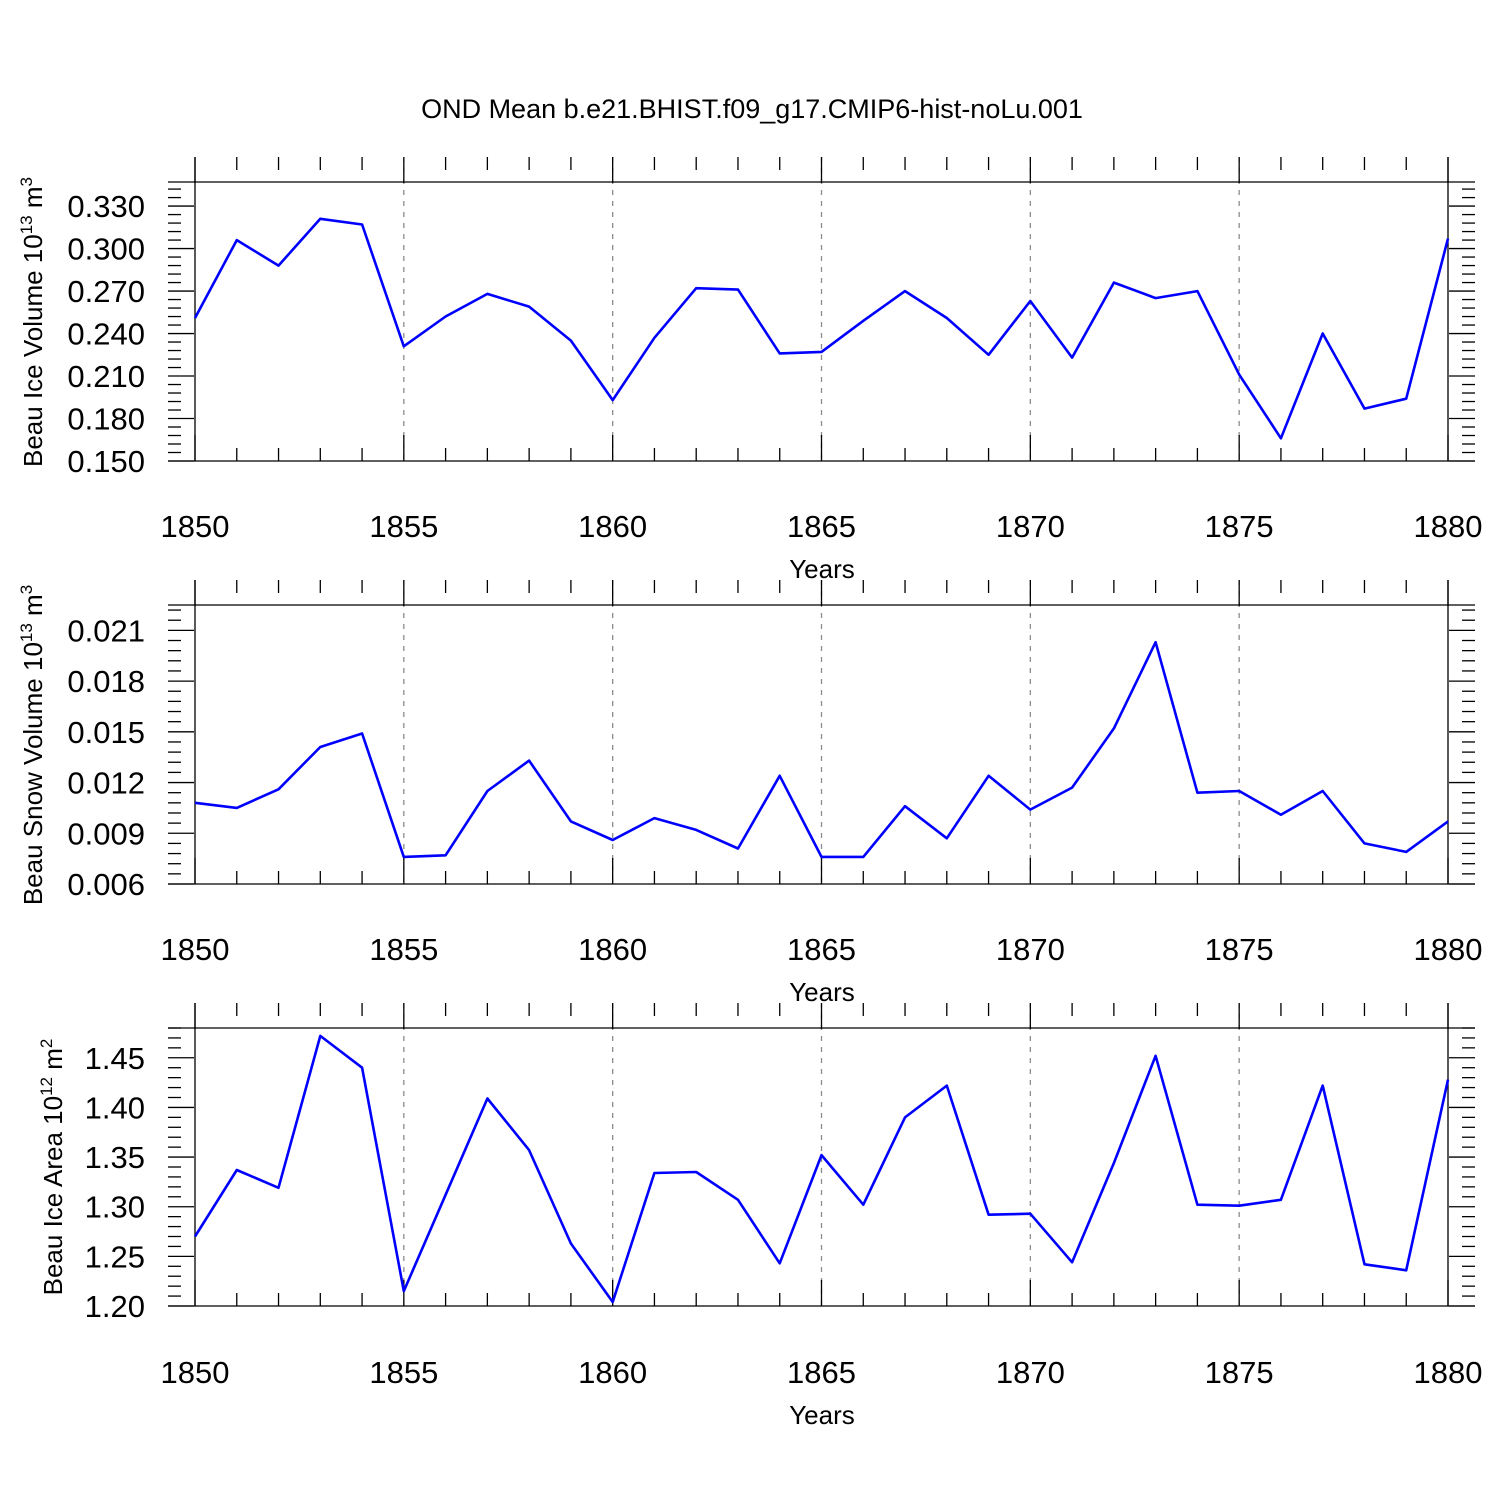 Image resolution: width=1500 pixels, height=1500 pixels. Describe the element at coordinates (106, 732) in the screenshot. I see `y-tick-label: 0.015` at that location.